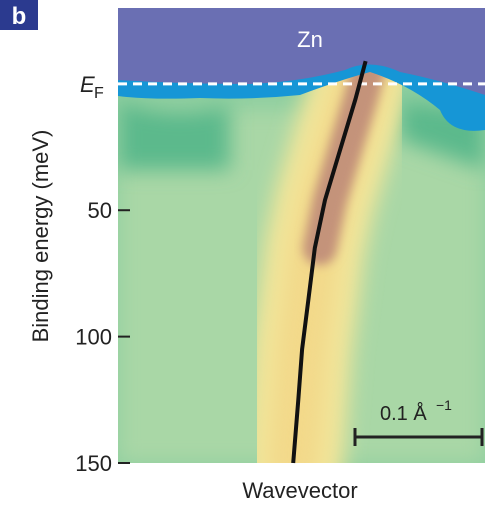 The height and width of the screenshot is (508, 485). I want to click on fermi-label: E, so click(87, 84).